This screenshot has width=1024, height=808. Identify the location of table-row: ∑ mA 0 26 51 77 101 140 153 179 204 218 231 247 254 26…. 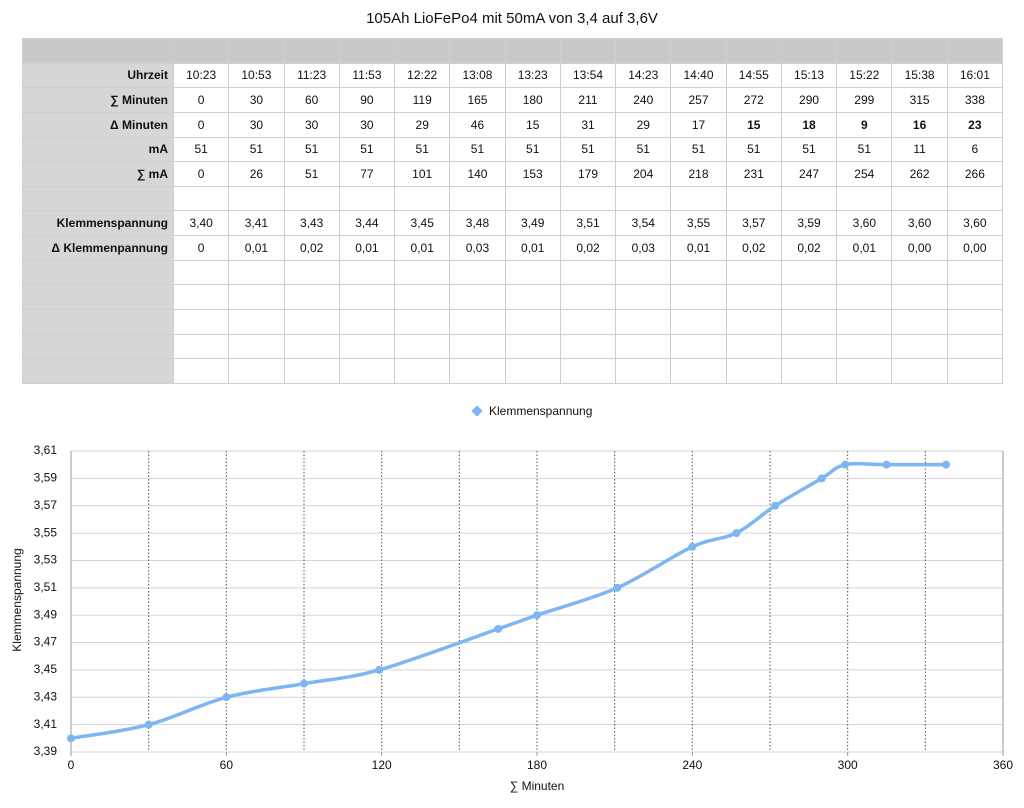
(513, 174).